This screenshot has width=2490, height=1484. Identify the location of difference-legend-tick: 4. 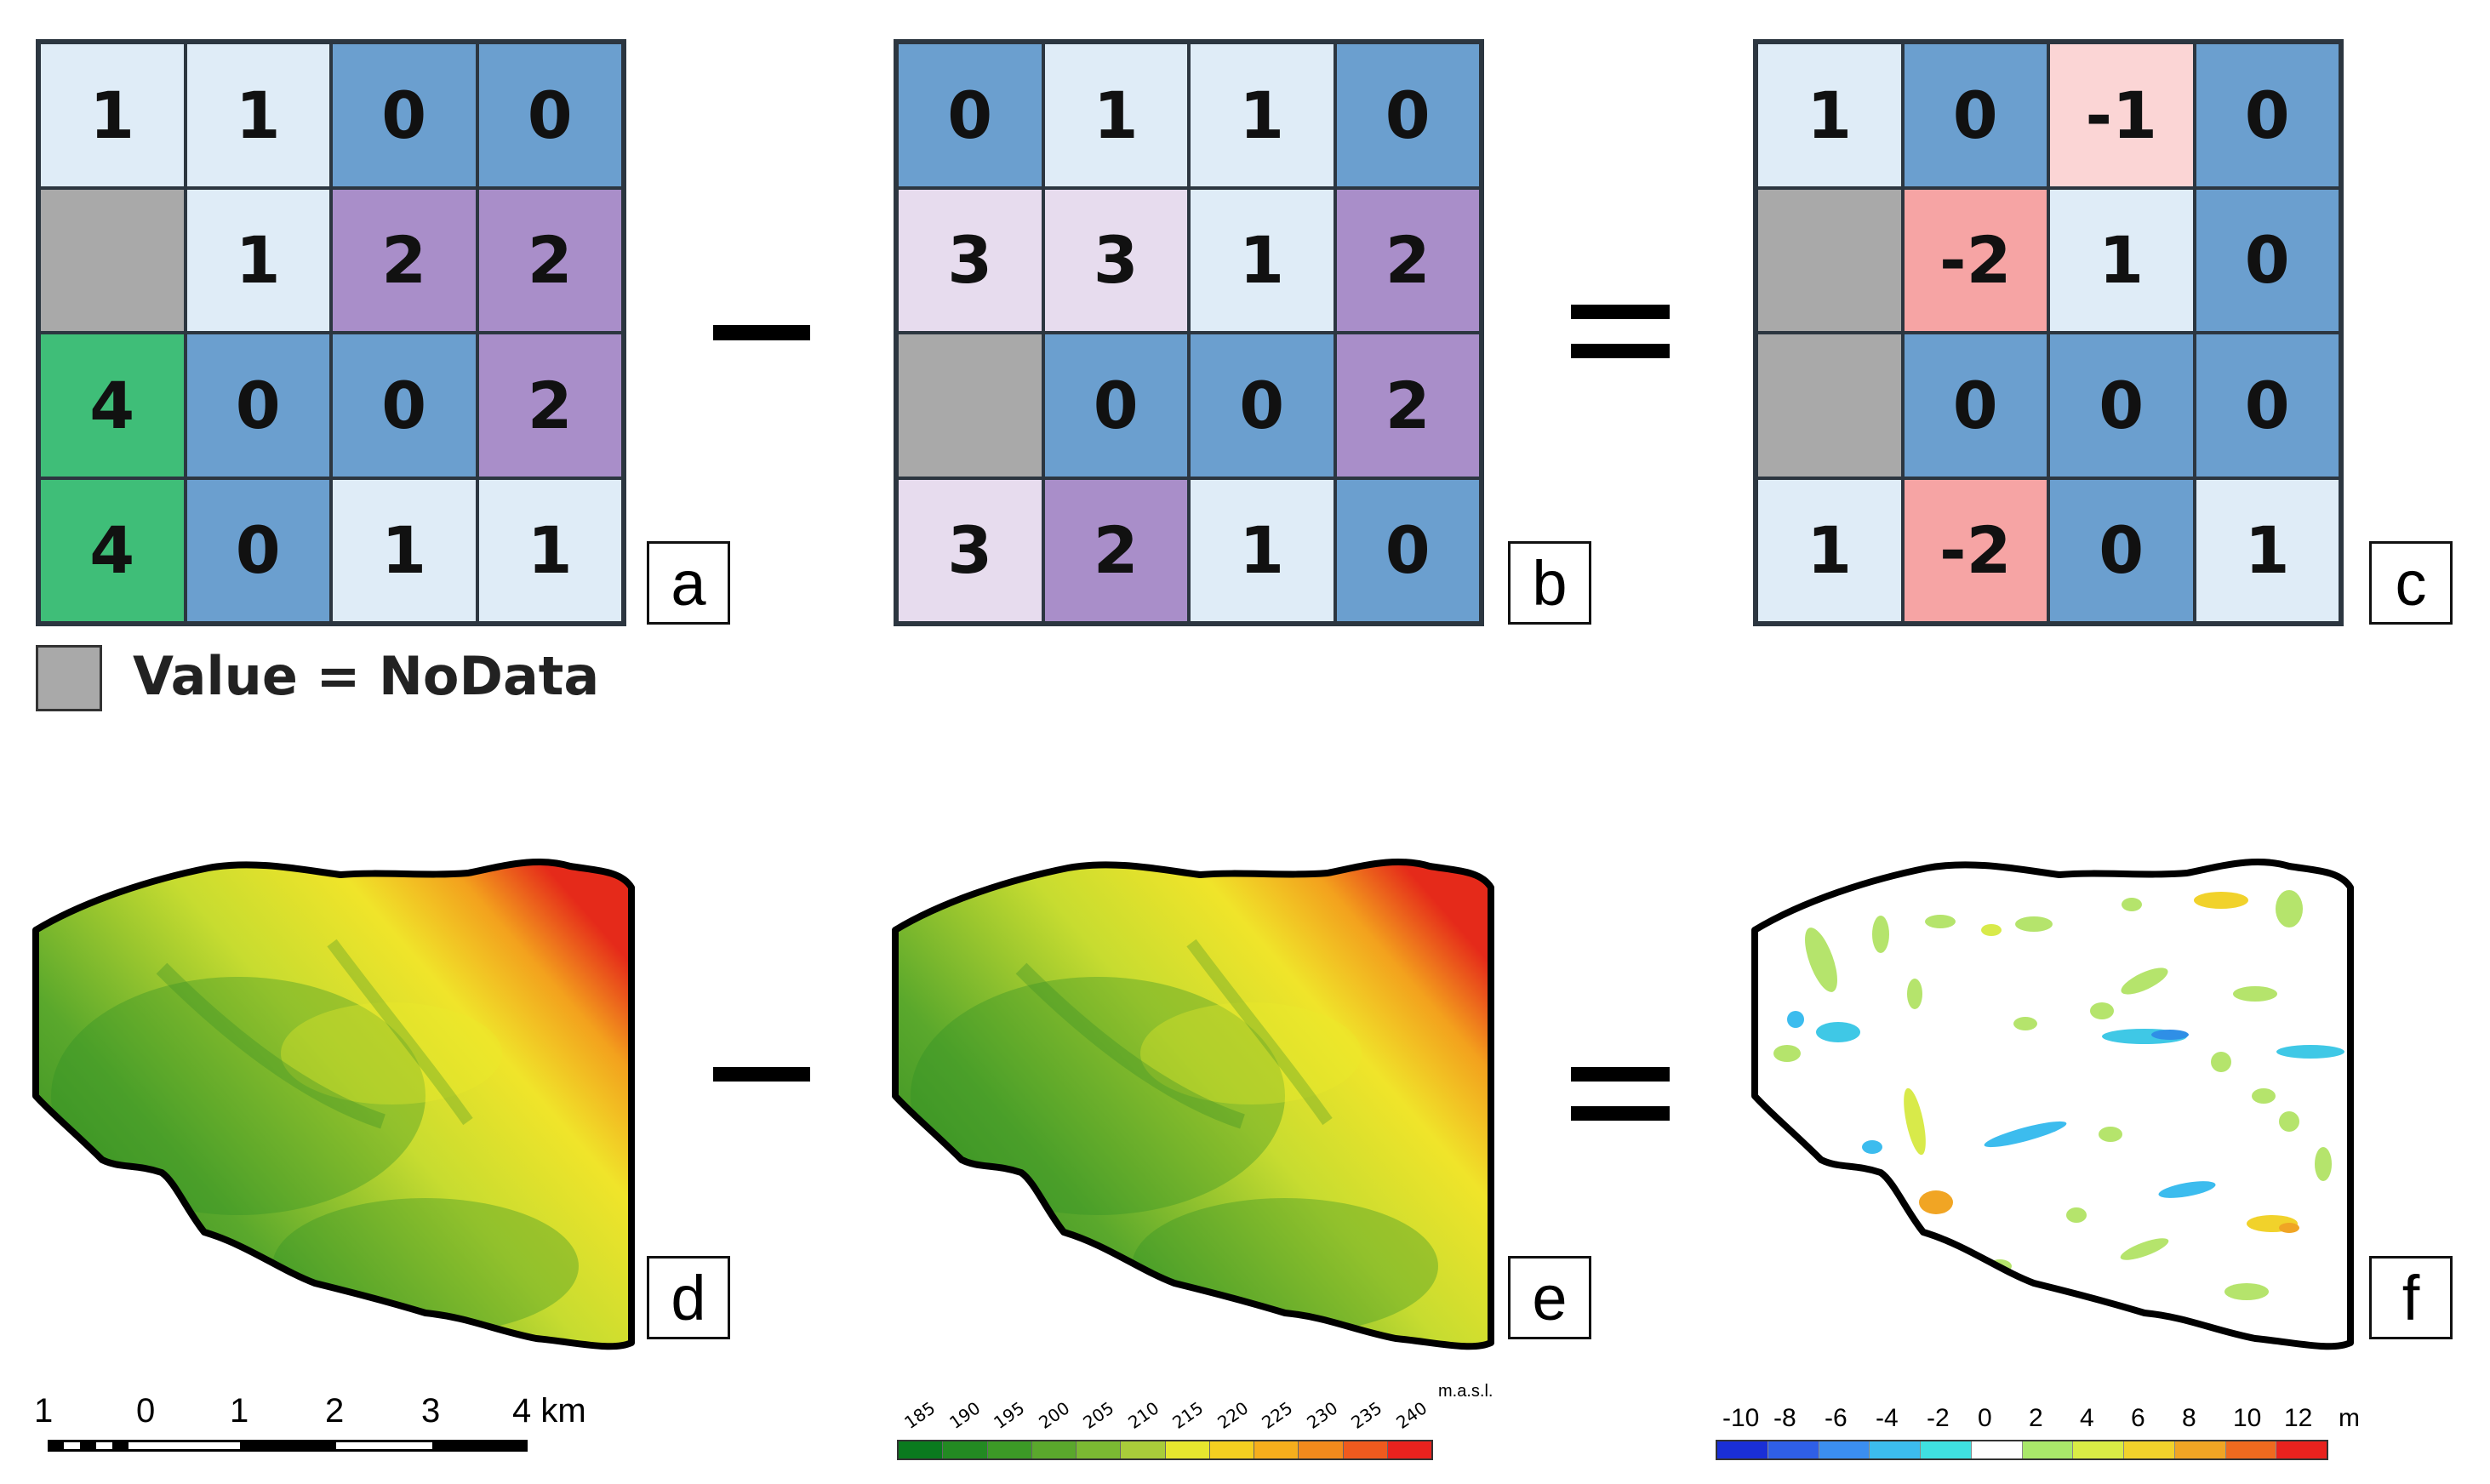
(2087, 1418).